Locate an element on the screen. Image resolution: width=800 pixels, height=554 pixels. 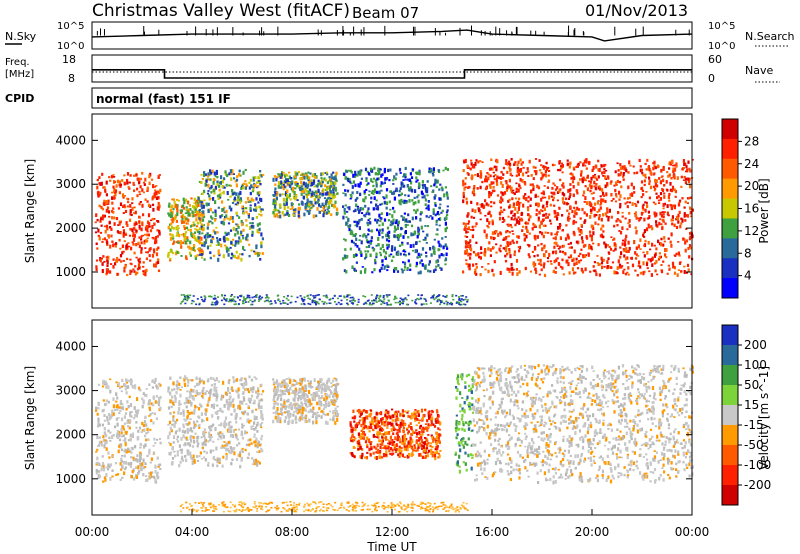
frequency-panel: Freq. [MHz] 18 8 60 0 Nave is located at coordinates (392, 69).